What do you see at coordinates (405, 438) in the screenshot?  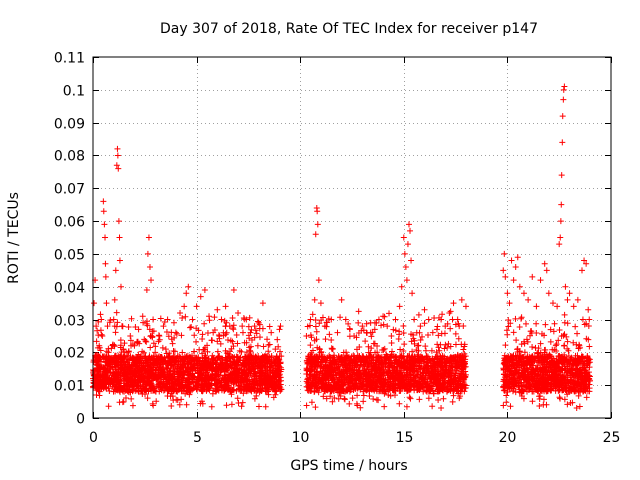 I see `x-tick-label: 15` at bounding box center [405, 438].